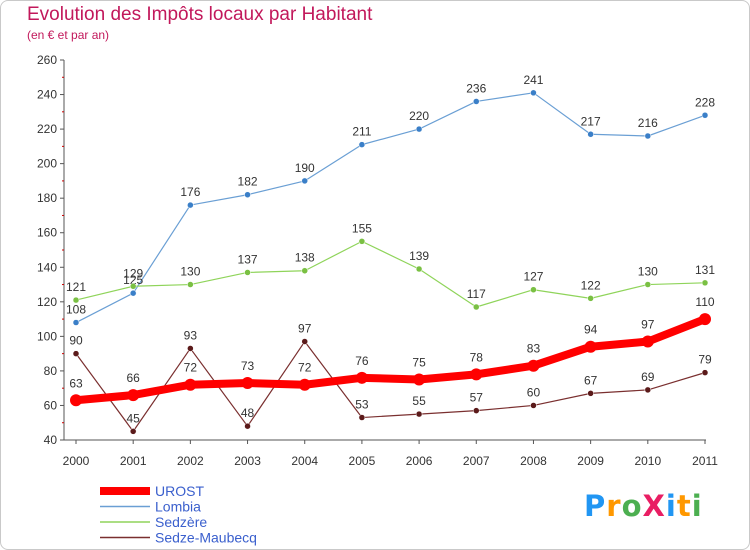  Describe the element at coordinates (305, 168) in the screenshot. I see `data-label: 190` at that location.